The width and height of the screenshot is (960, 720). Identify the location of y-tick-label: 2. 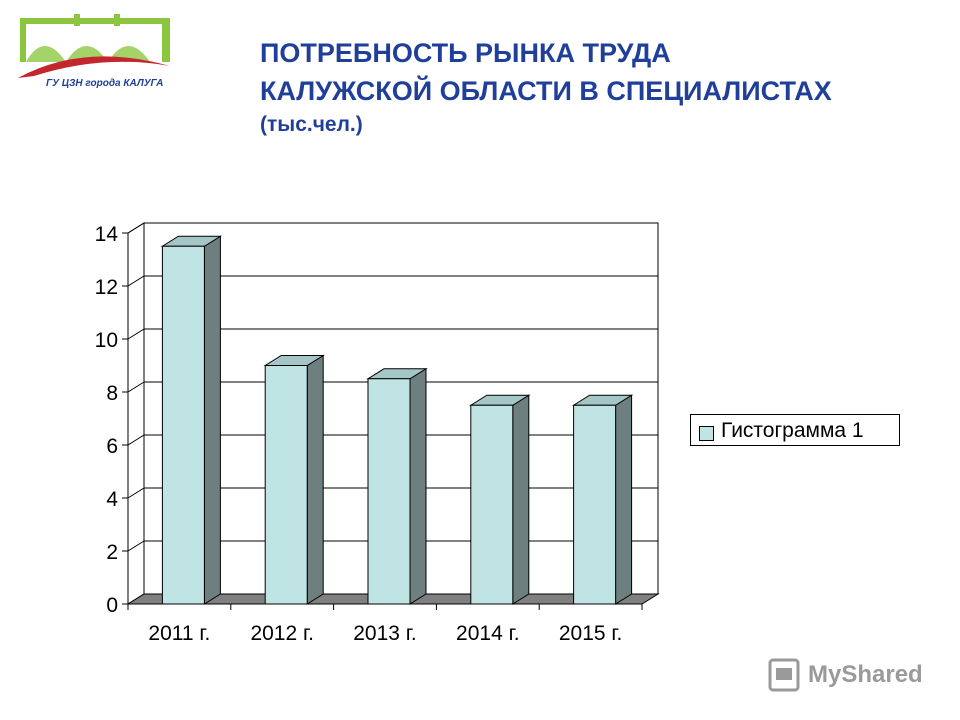
(112, 552).